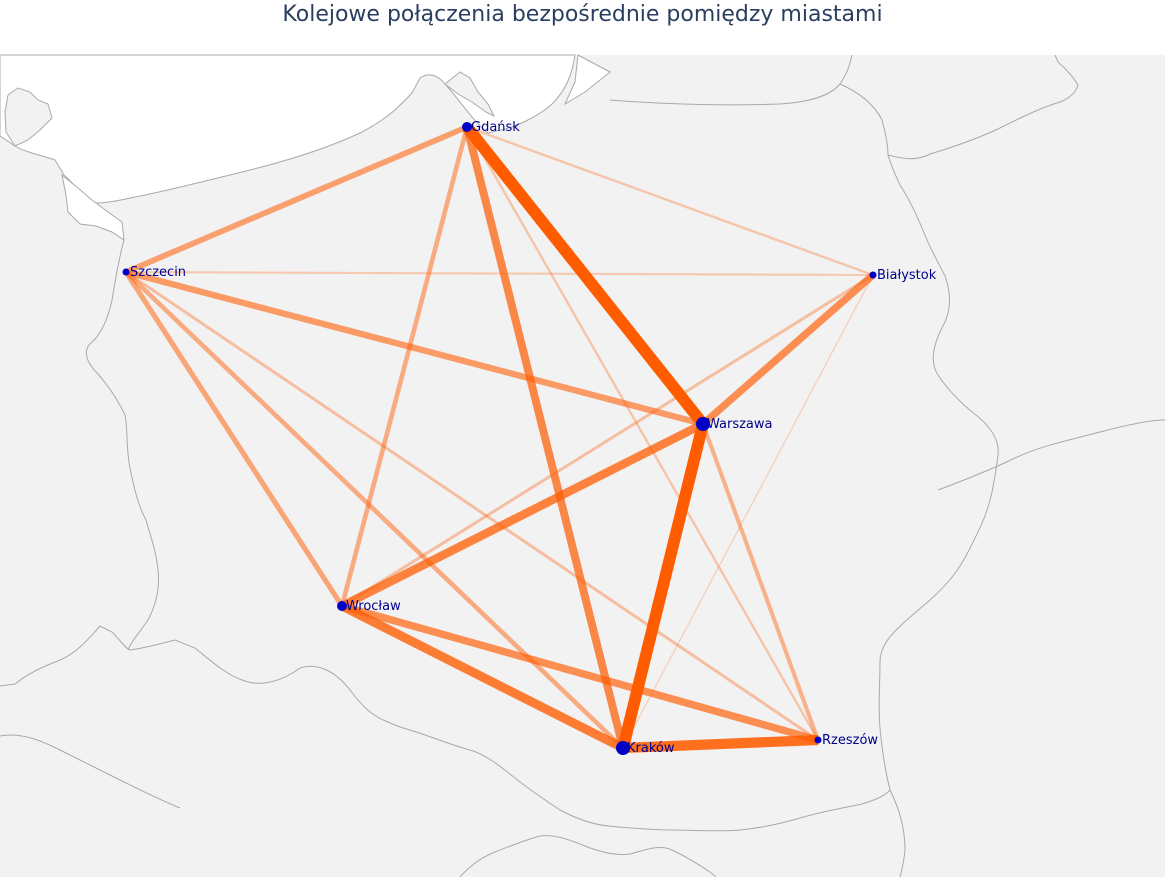  I want to click on edge-wroclaw-krakow, so click(482, 677).